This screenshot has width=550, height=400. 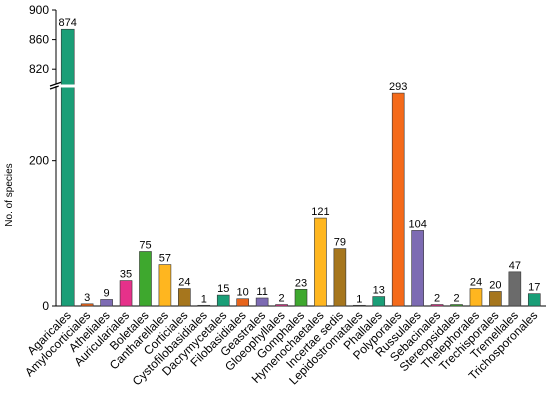 I want to click on bar-geastrales, so click(x=262, y=302).